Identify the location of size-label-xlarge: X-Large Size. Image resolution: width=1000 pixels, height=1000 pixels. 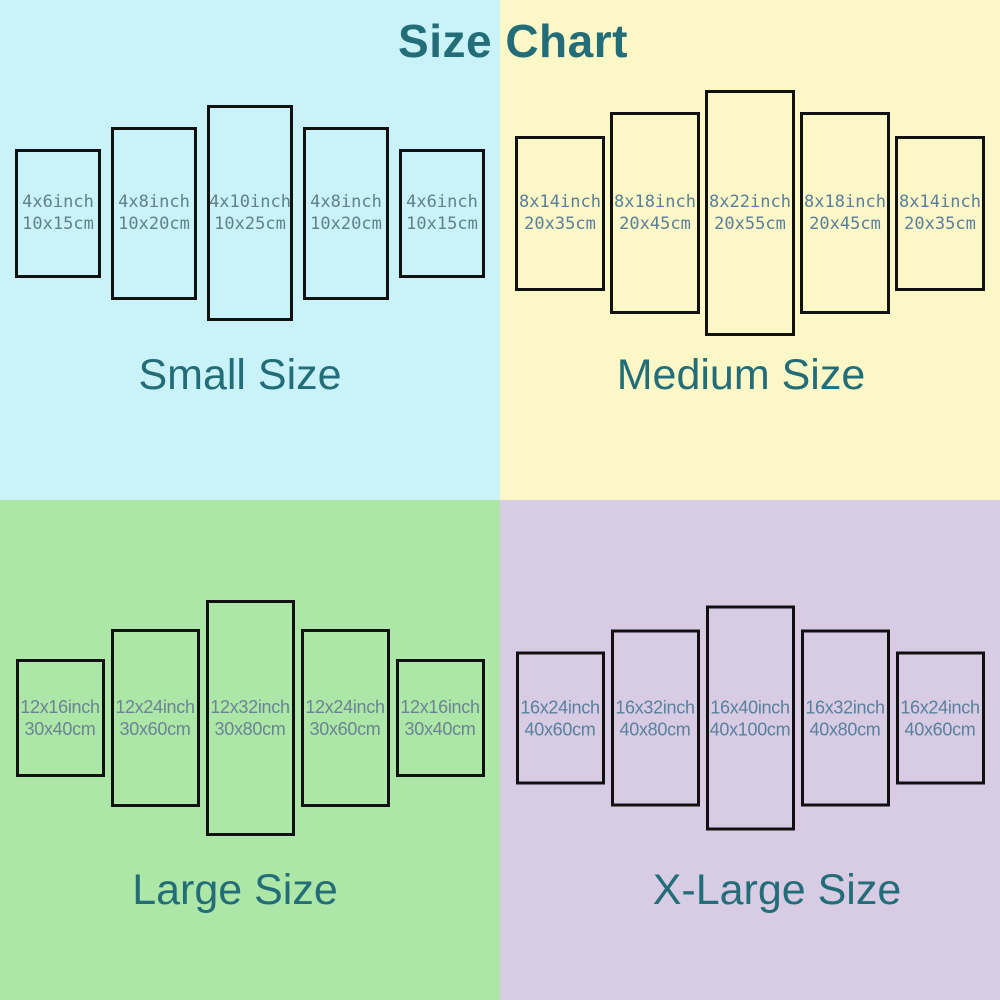
(777, 890).